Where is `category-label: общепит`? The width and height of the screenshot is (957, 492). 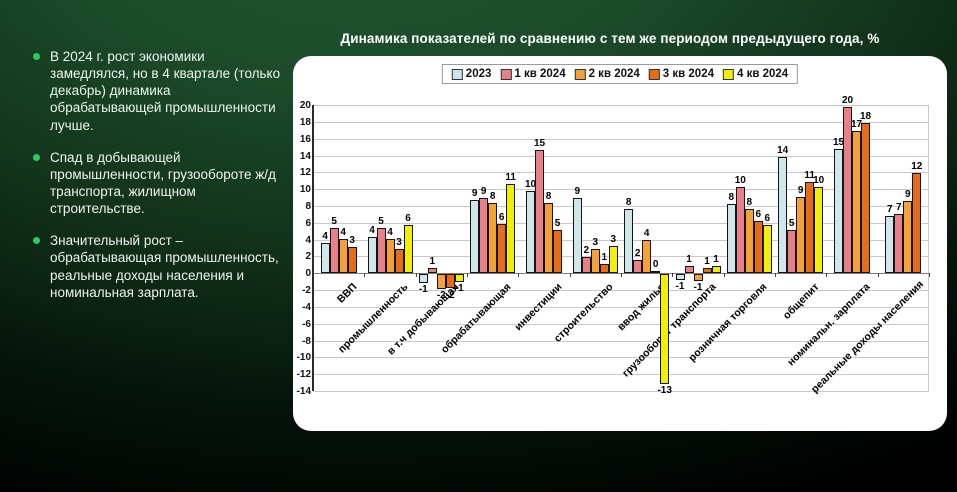 category-label: общепит is located at coordinates (801, 301).